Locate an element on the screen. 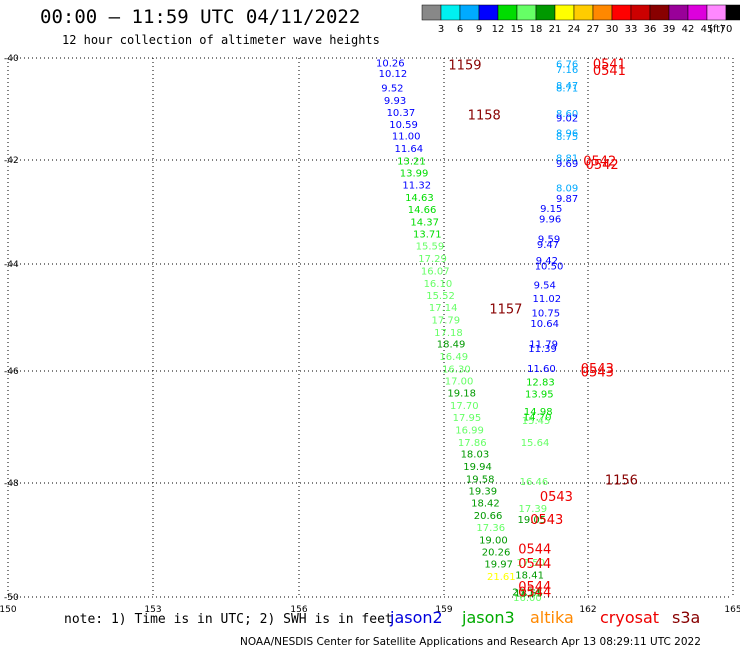  swh-label: 15.64 is located at coordinates (535, 443).